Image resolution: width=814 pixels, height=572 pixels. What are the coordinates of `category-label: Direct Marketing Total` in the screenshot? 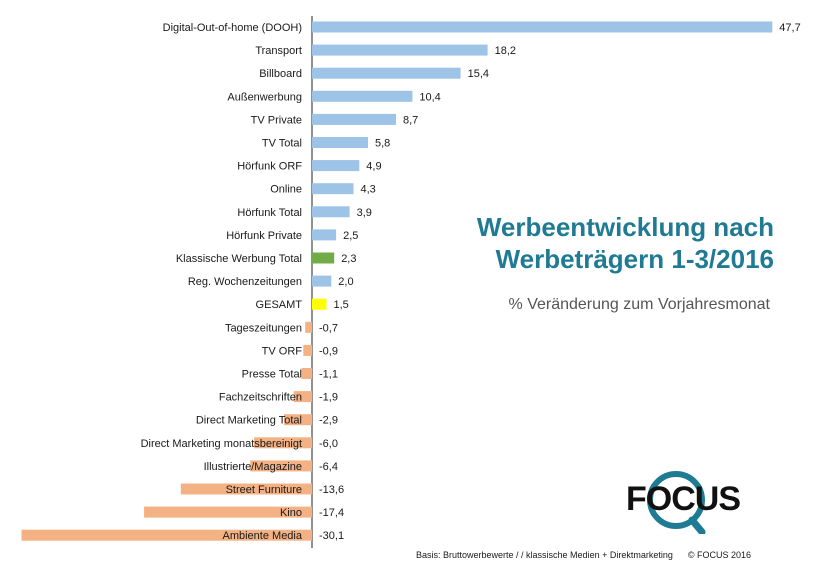 It's located at (249, 421).